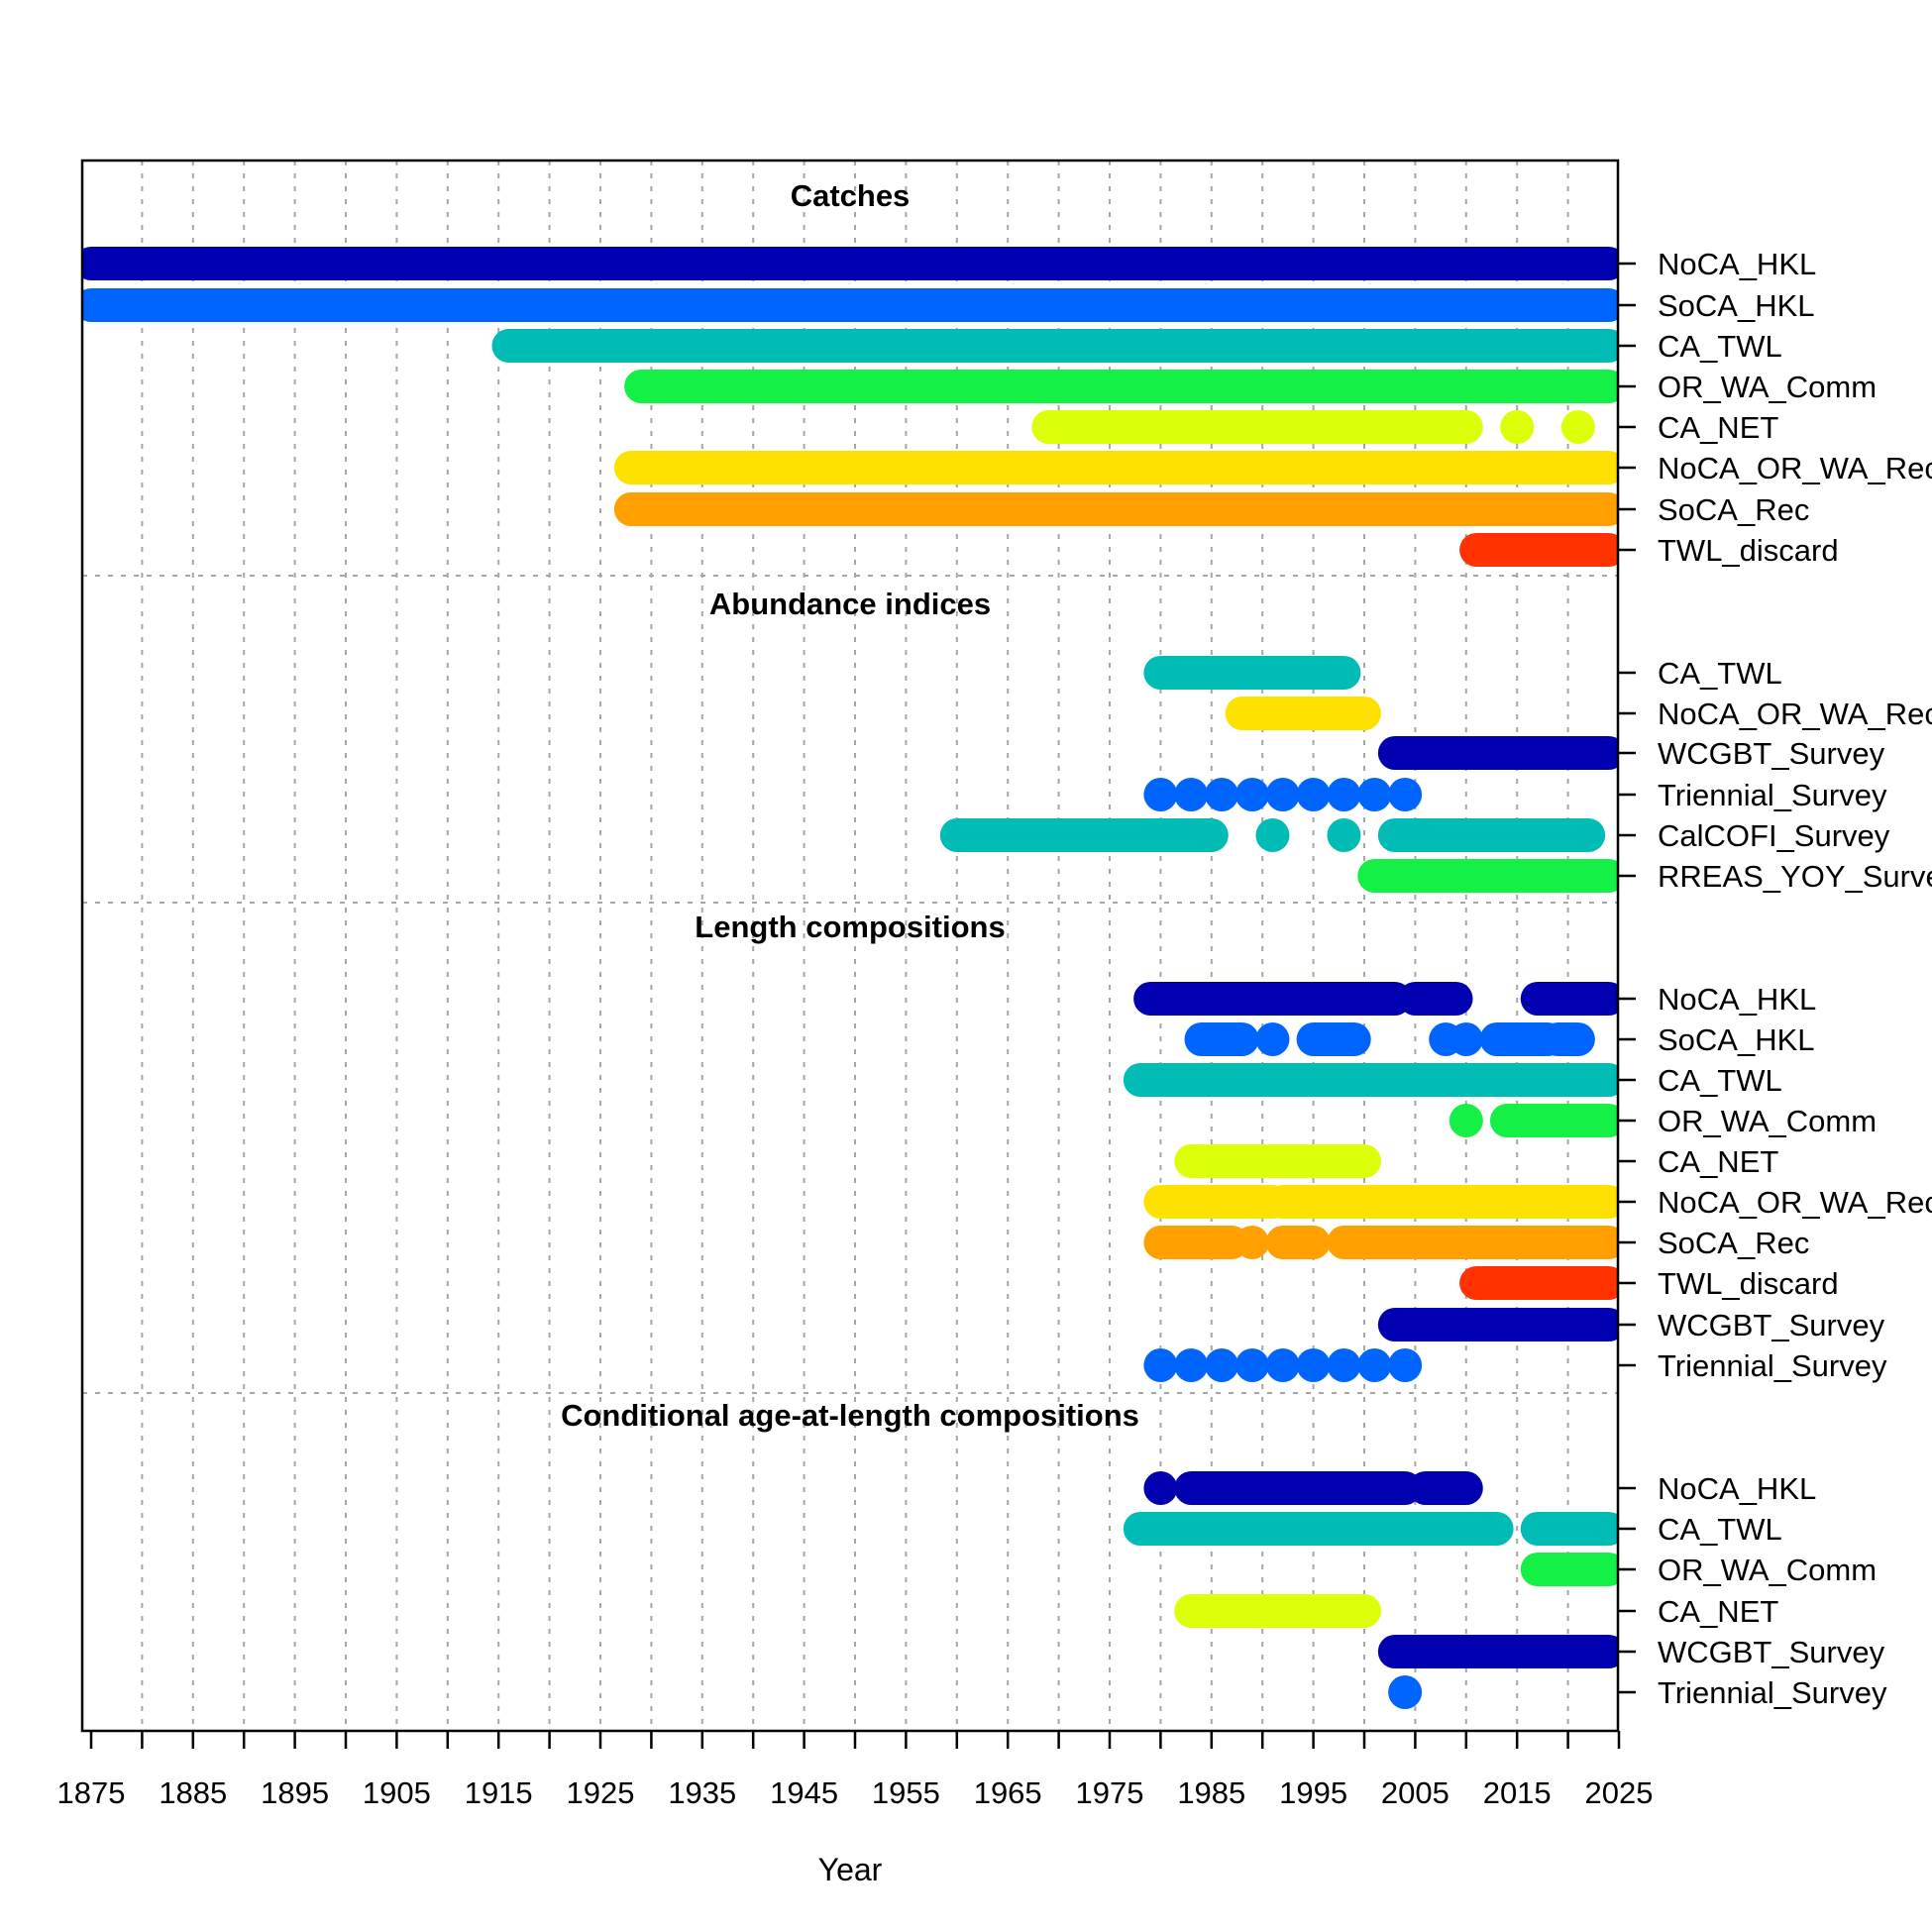  What do you see at coordinates (1415, 1792) in the screenshot?
I see `x-tick-label: 2005` at bounding box center [1415, 1792].